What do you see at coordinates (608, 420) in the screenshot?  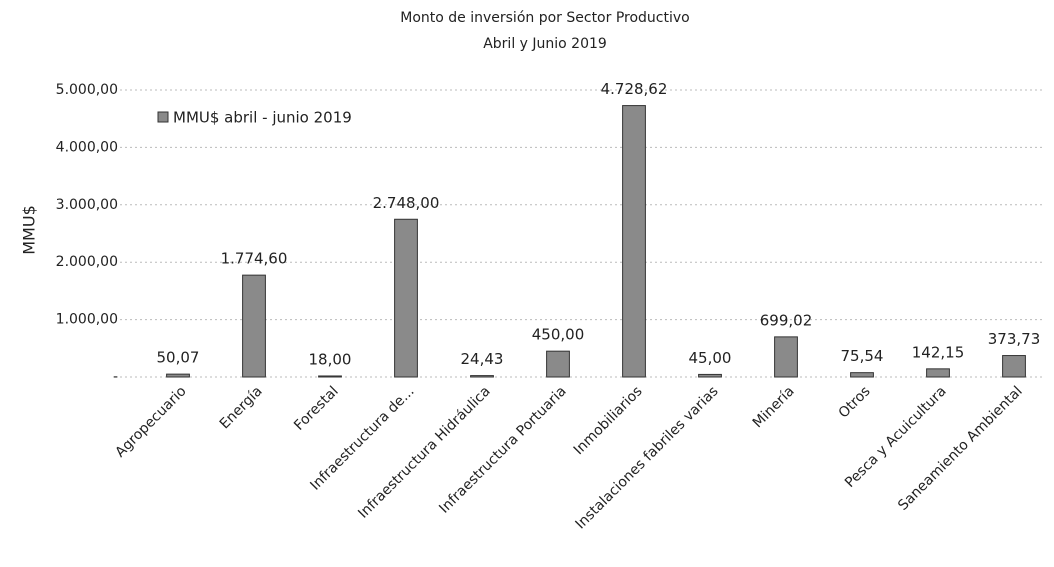 I see `x-tick-label: Inmobiliarios` at bounding box center [608, 420].